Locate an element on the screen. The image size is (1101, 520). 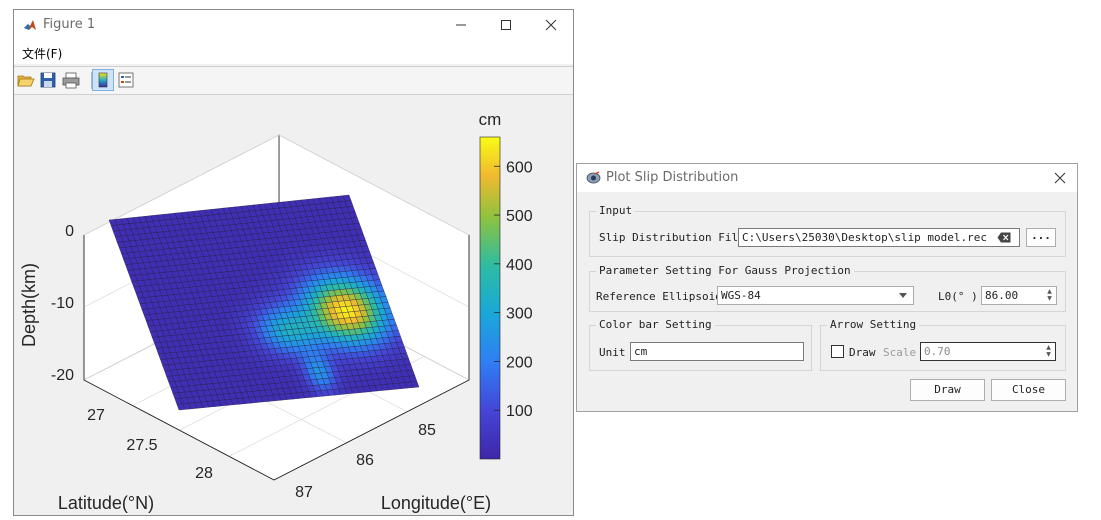
colorbar-toggle-icon is located at coordinates (103, 80).